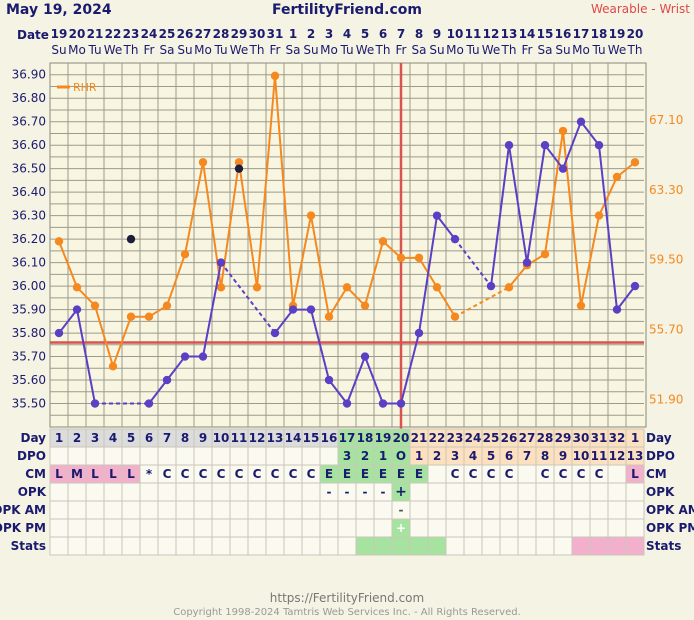  What do you see at coordinates (149, 50) in the screenshot?
I see `weekday-label: Fr` at bounding box center [149, 50].